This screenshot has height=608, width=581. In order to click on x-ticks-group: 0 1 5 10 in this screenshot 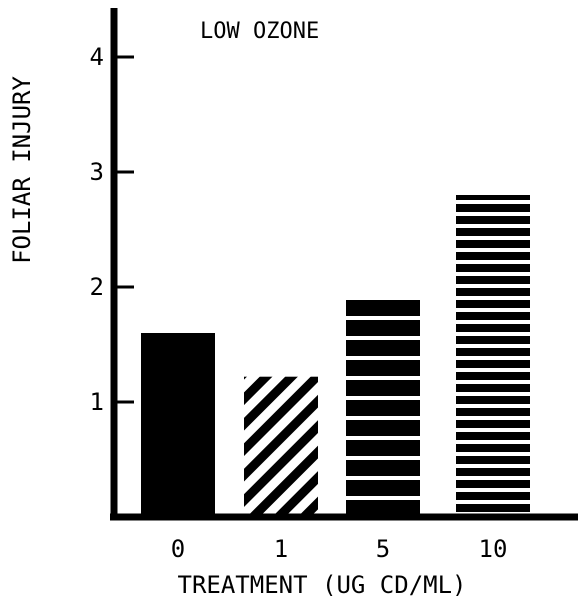, I will do `click(339, 549)`.